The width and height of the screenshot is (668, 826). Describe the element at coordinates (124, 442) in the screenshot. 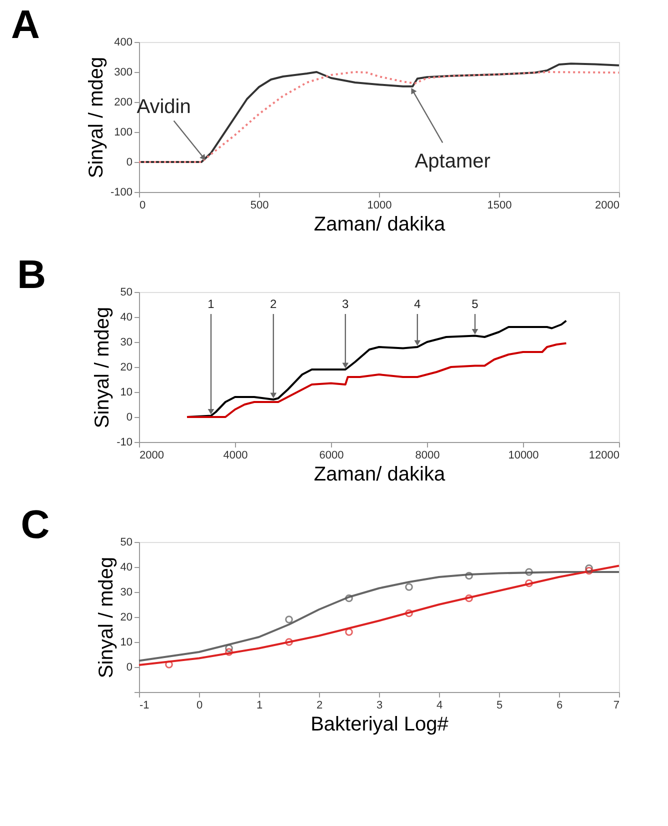

I see `y-tick-label: -10` at that location.